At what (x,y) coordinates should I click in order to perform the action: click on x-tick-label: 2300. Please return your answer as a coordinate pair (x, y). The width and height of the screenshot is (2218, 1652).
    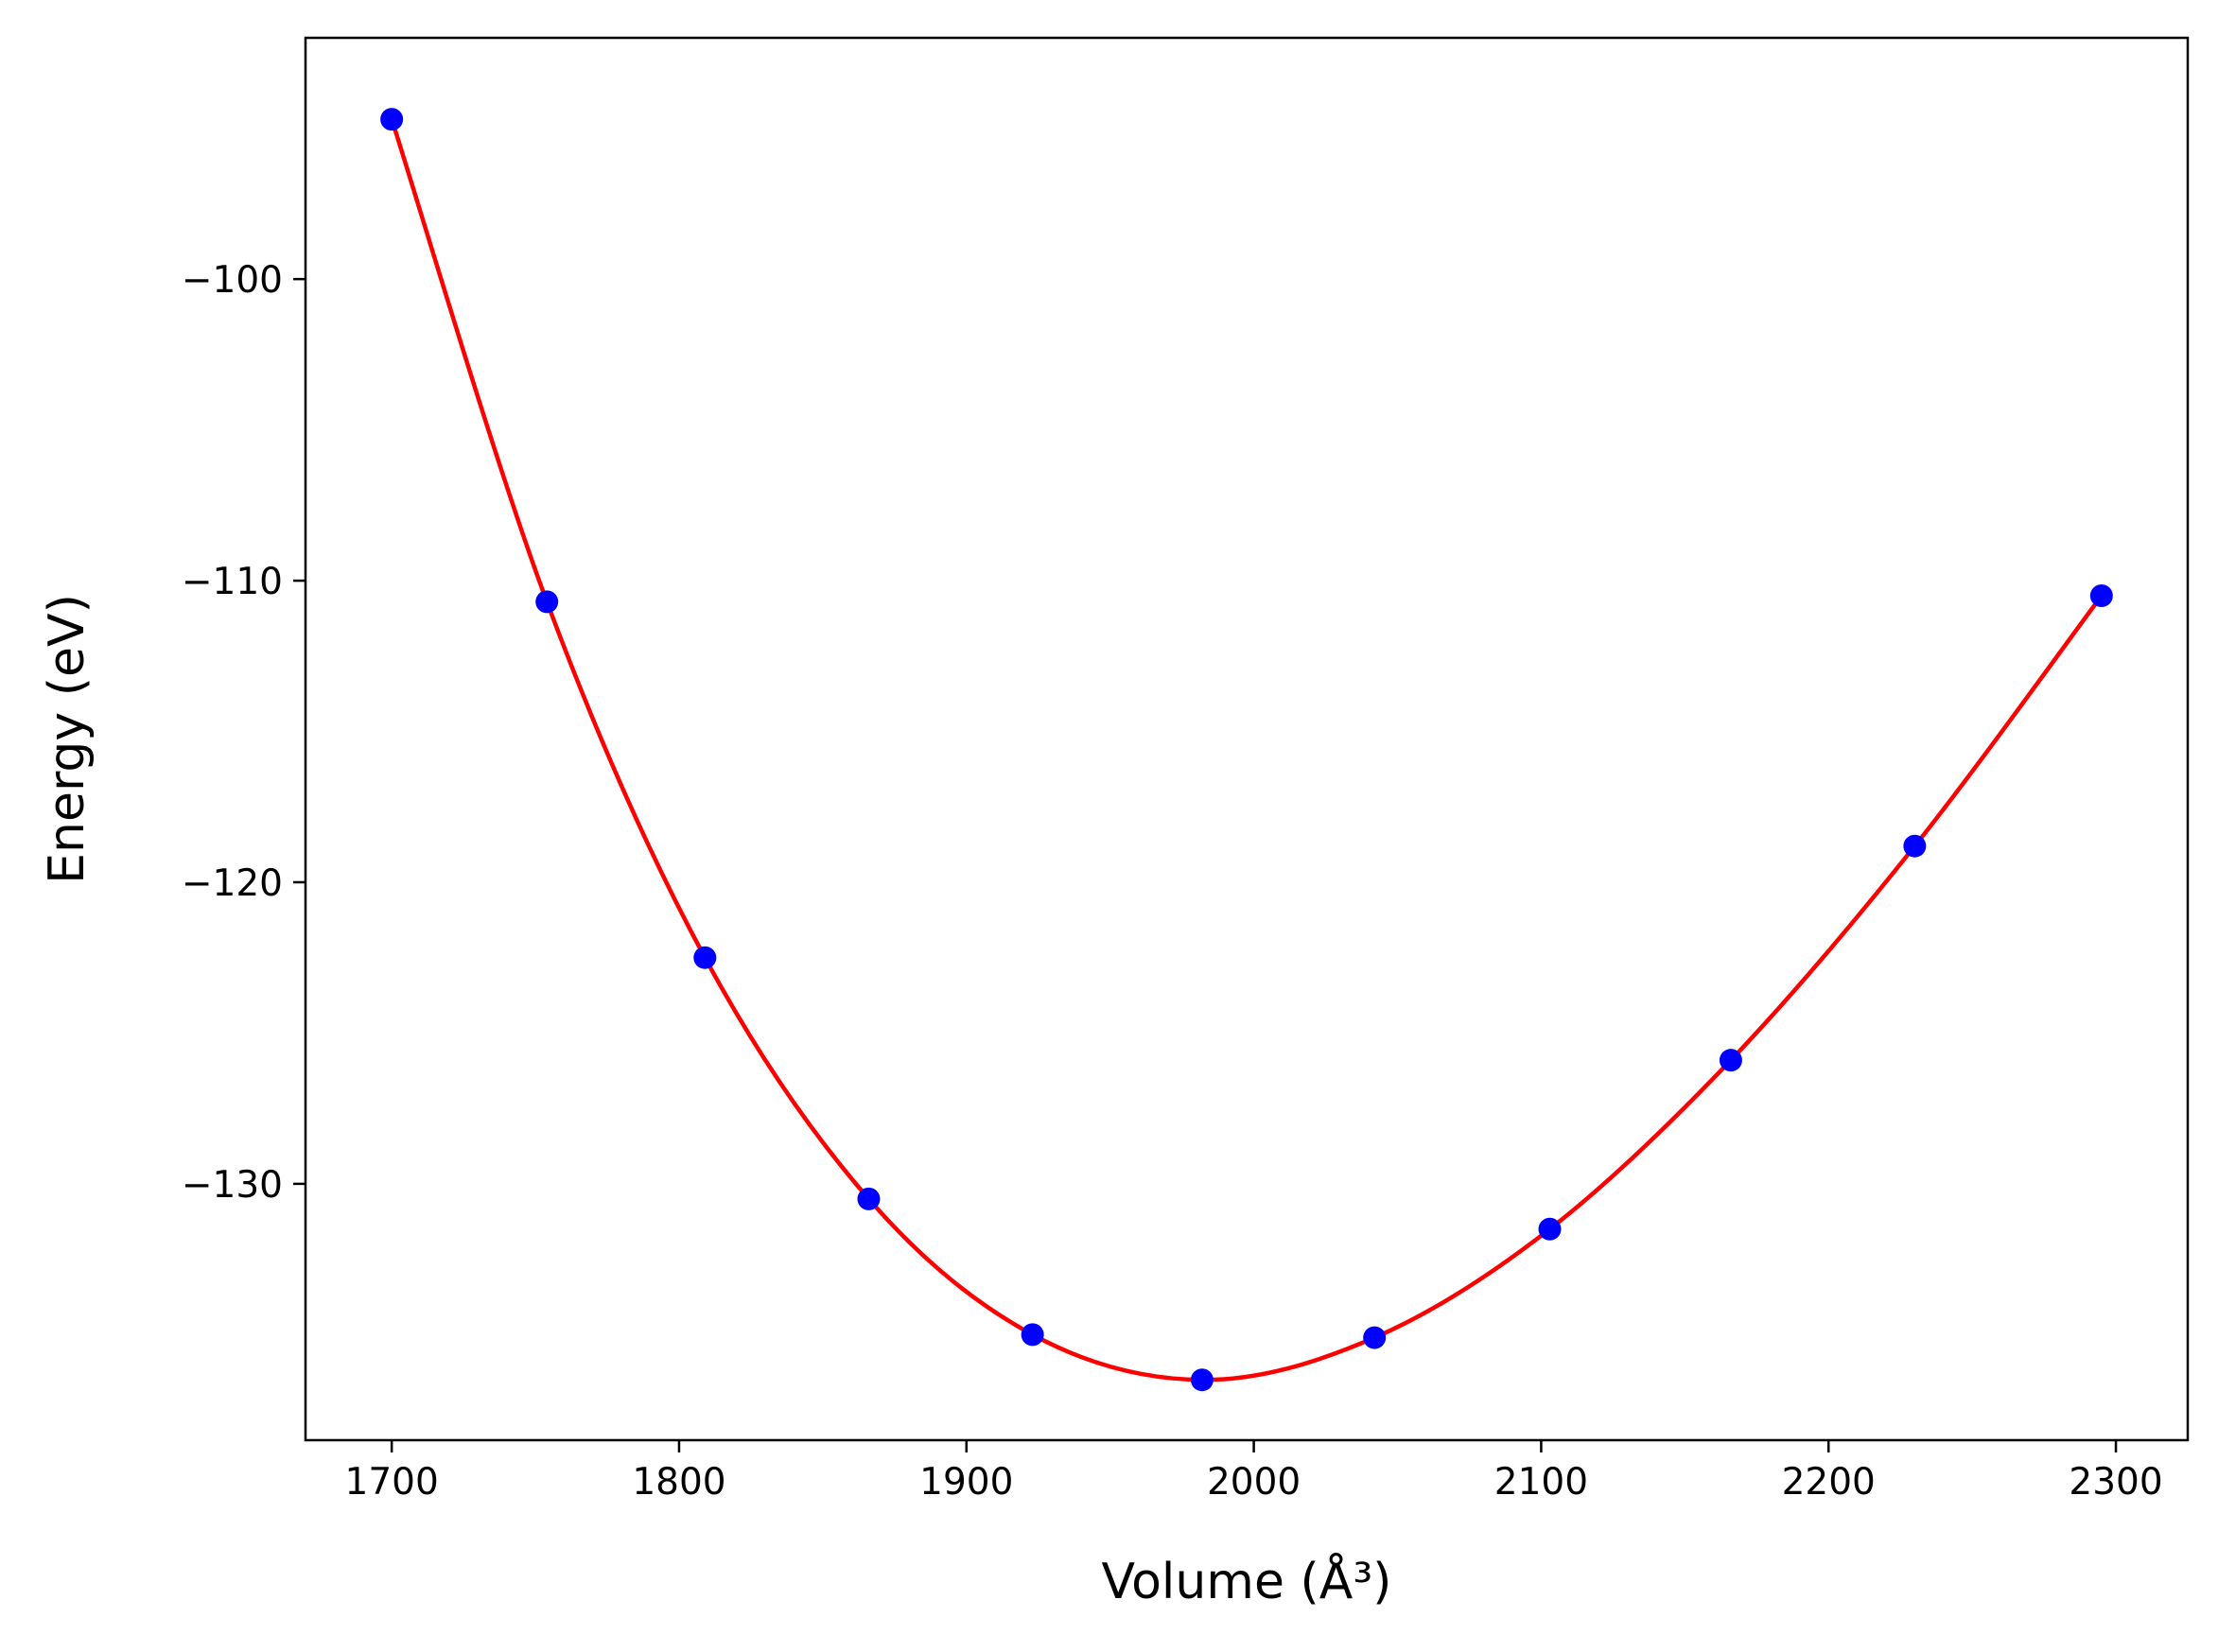
    Looking at the image, I should click on (2115, 1483).